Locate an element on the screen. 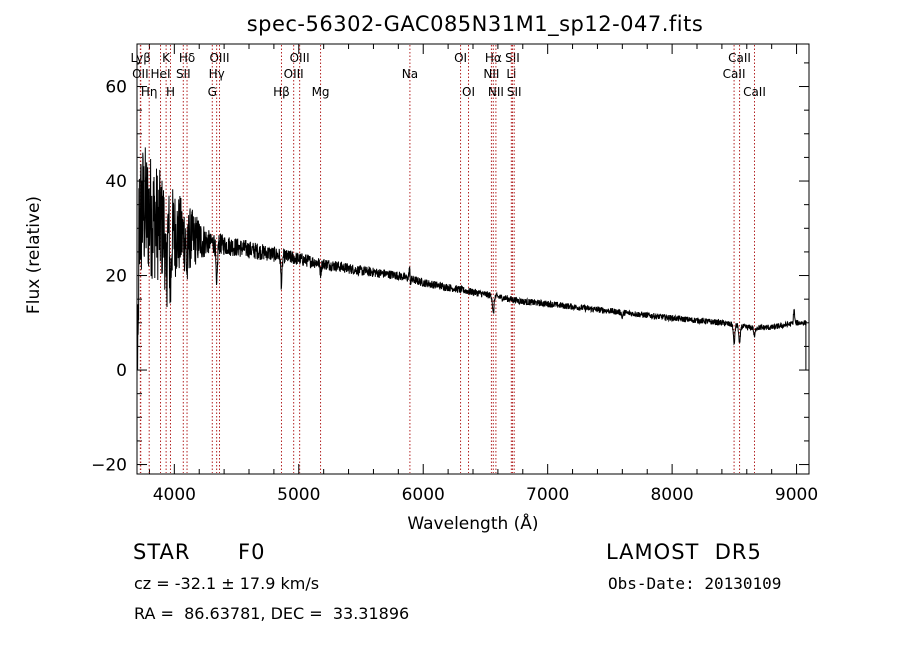 The image size is (900, 649). survey-release: LAMOST DR5 is located at coordinates (684, 552).